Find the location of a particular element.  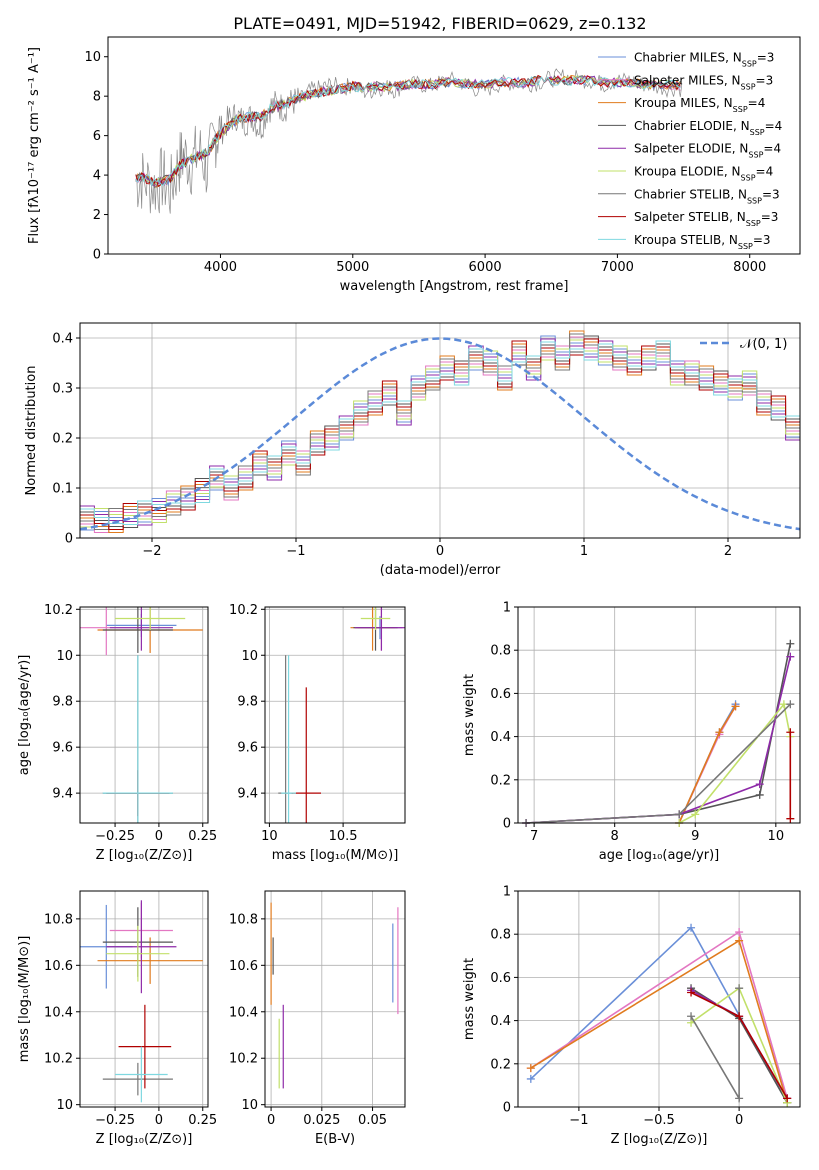

y-tick-label: 2 is located at coordinates (97, 215).